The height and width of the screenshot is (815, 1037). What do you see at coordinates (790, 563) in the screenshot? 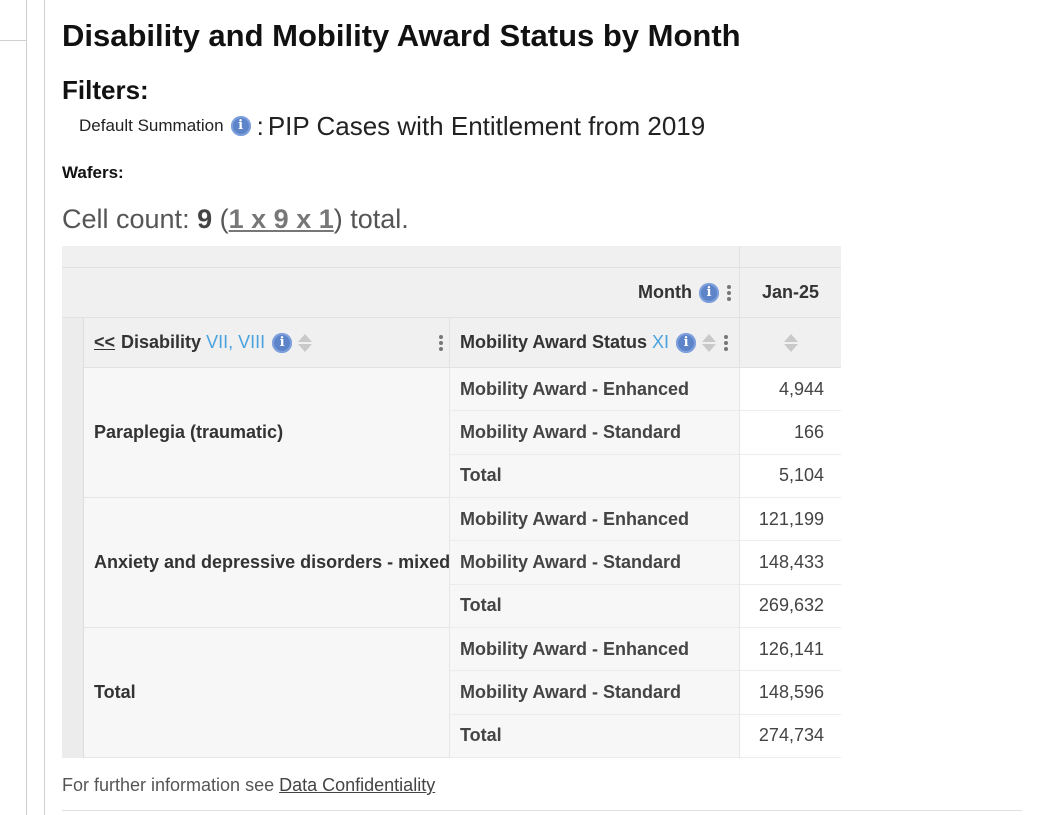
I see `table-cell: 148,433` at bounding box center [790, 563].